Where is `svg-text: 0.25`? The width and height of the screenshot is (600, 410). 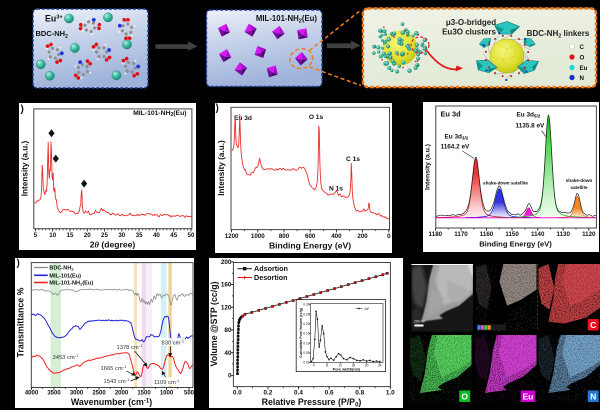
svg-text: 0.25 is located at coordinates (306, 314).